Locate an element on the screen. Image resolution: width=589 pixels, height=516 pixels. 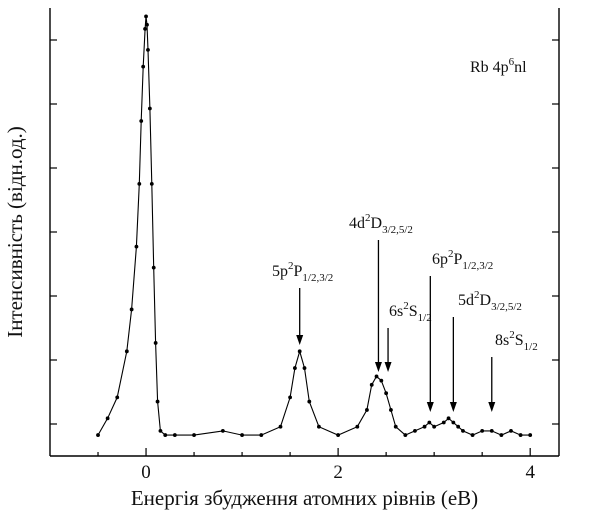
x-axis-title: Енергія збудження атомних рівнів (еВ) is located at coordinates (304, 498).